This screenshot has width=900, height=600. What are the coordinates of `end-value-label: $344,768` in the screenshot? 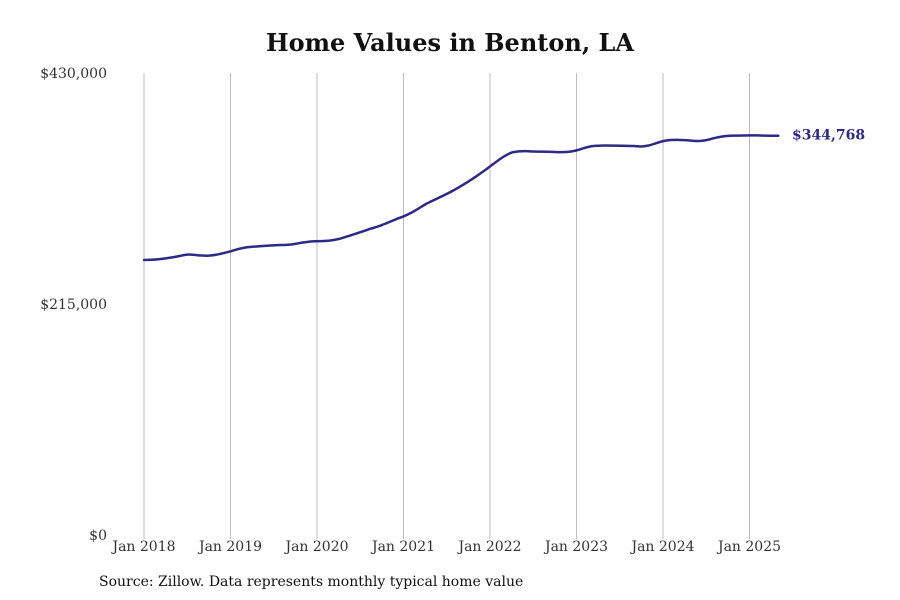 It's located at (828, 136).